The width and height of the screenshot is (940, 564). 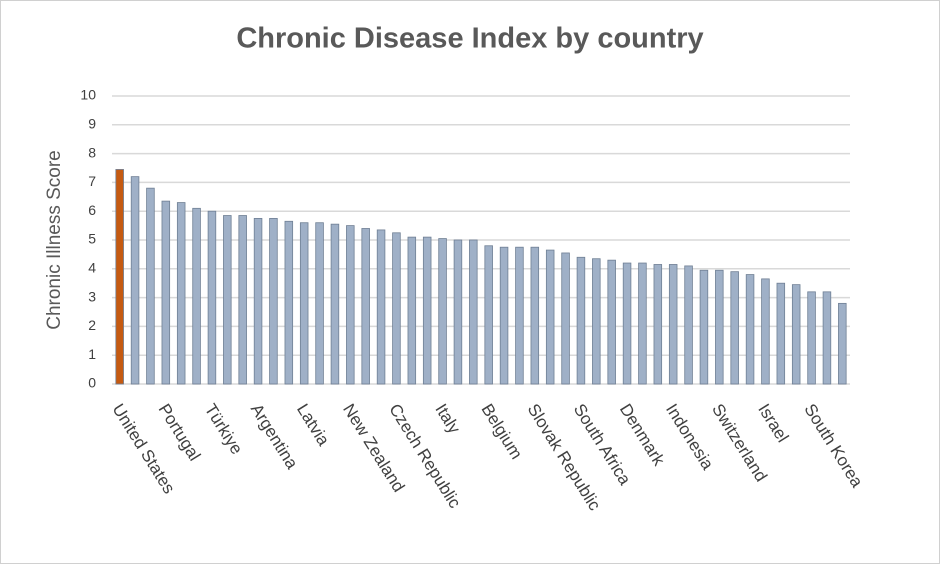 I want to click on y-tick-label: 0, so click(x=92, y=383).